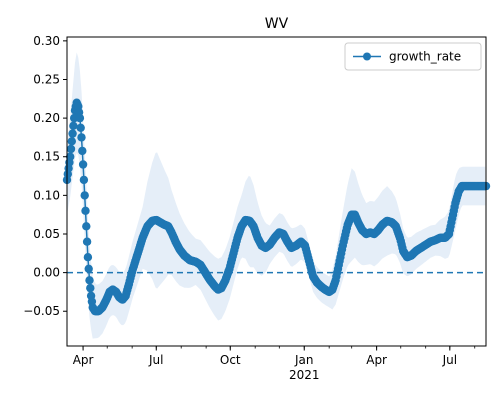 The height and width of the screenshot is (400, 500). What do you see at coordinates (304, 360) in the screenshot?
I see `x-tick-label: Jan` at bounding box center [304, 360].